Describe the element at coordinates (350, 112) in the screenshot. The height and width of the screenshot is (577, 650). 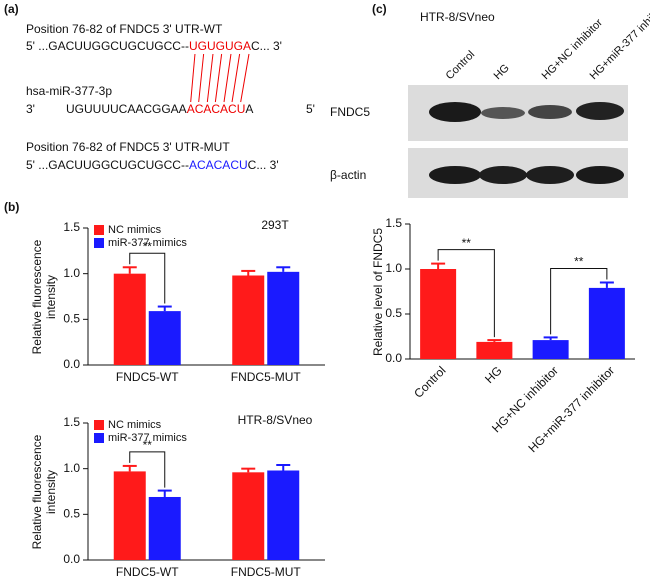
I see `blot-row: FNDC5` at that location.